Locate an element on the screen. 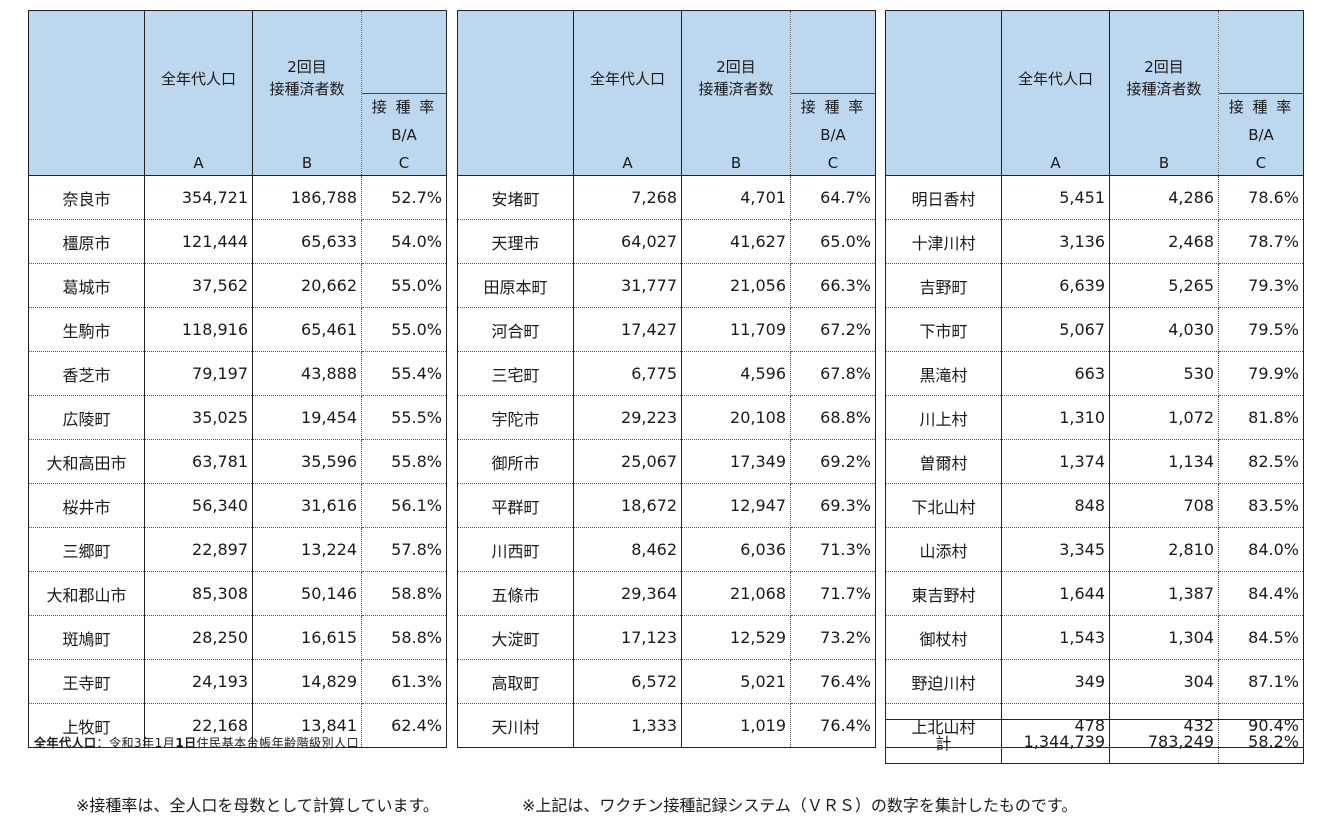 Image resolution: width=1321 pixels, height=821 pixels. rate-value: 54.0% is located at coordinates (404, 241).